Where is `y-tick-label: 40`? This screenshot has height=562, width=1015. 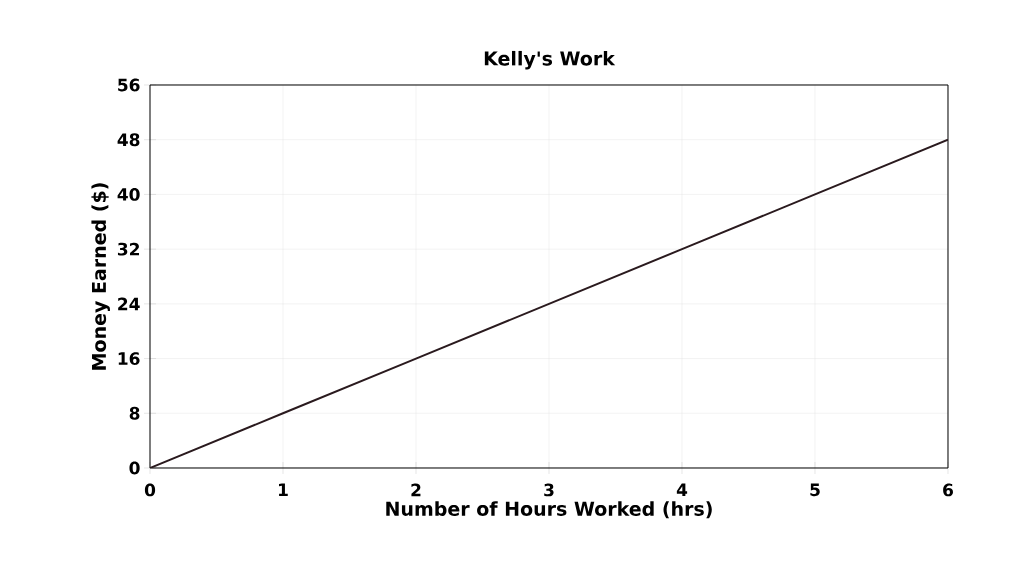
y-tick-label: 40 is located at coordinates (128, 194).